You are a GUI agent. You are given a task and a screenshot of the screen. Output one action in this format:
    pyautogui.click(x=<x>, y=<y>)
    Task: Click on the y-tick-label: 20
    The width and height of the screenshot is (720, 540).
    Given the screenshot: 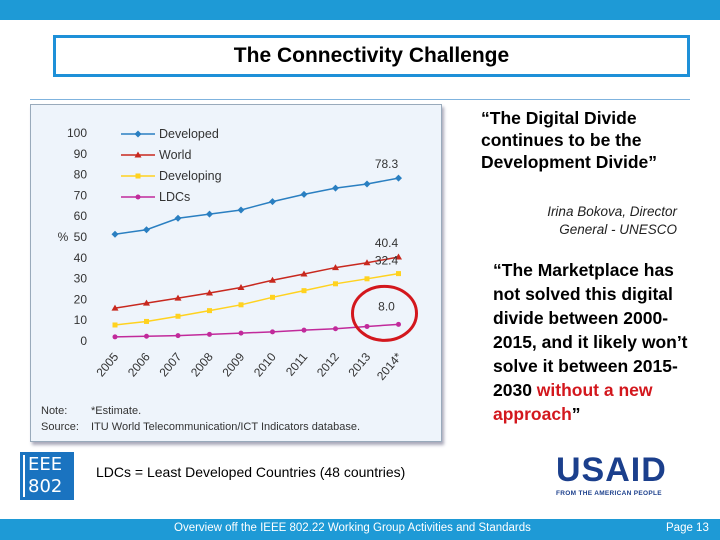 What is the action you would take?
    pyautogui.click(x=81, y=299)
    